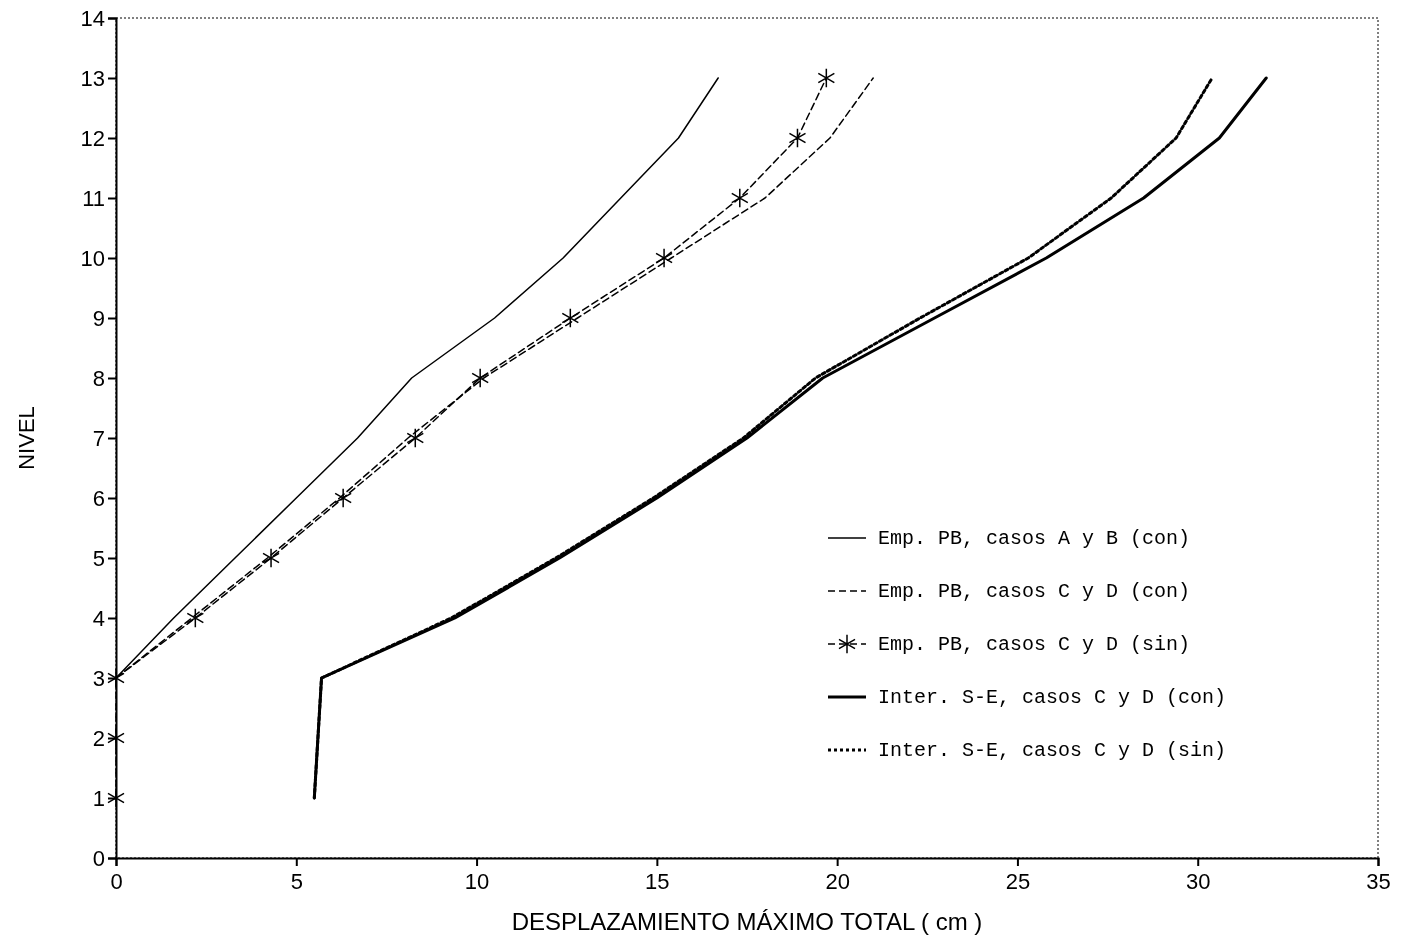 This screenshot has width=1402, height=946. What do you see at coordinates (98, 378) in the screenshot?
I see `y-tick-label: 8` at bounding box center [98, 378].